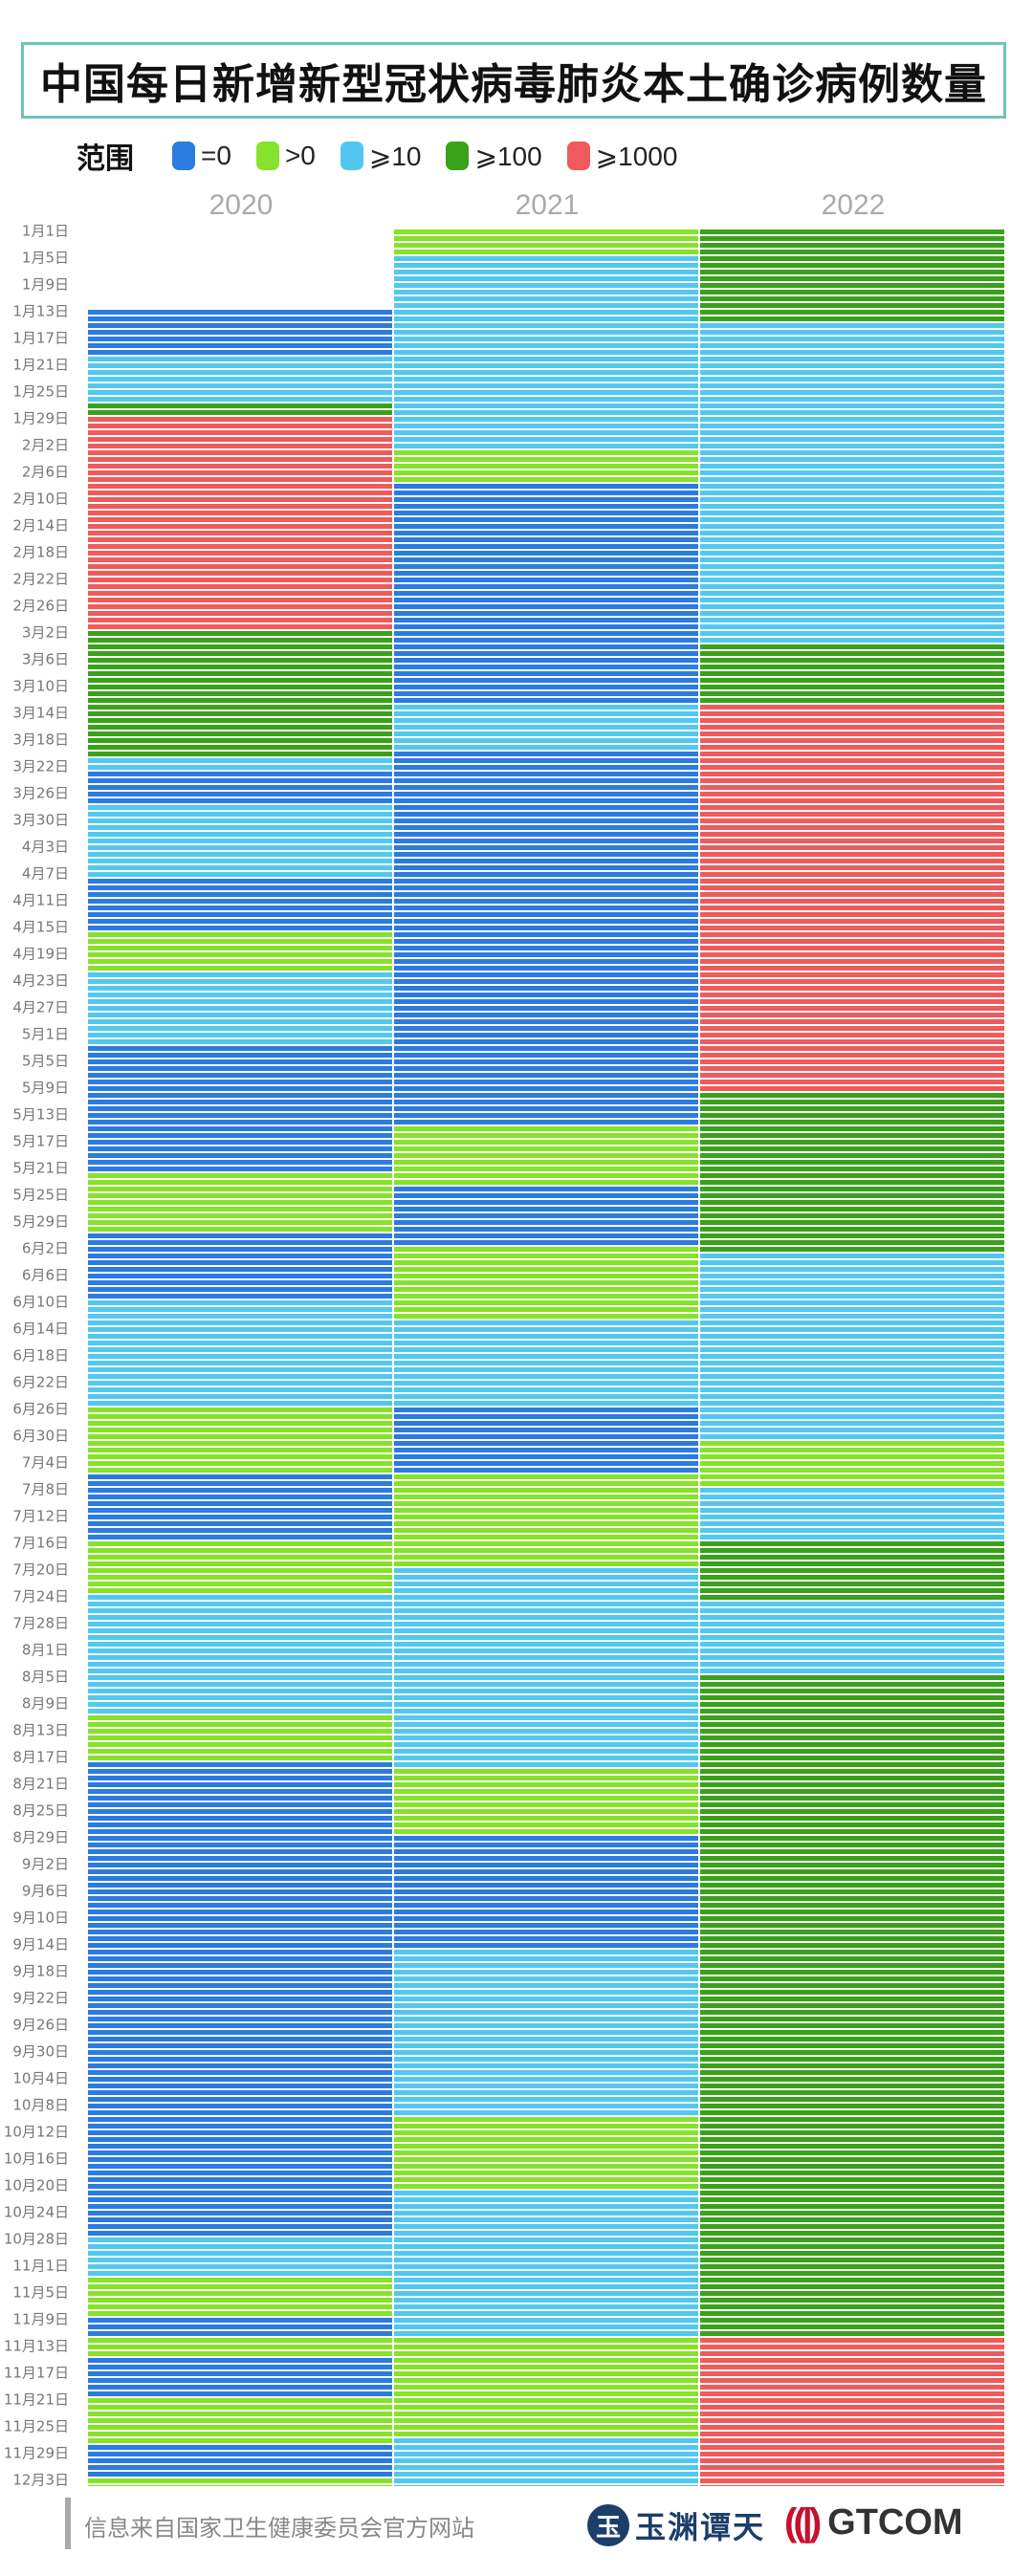 Image resolution: width=1033 pixels, height=2576 pixels. I want to click on y-tick-label: 8月1日, so click(45, 1650).